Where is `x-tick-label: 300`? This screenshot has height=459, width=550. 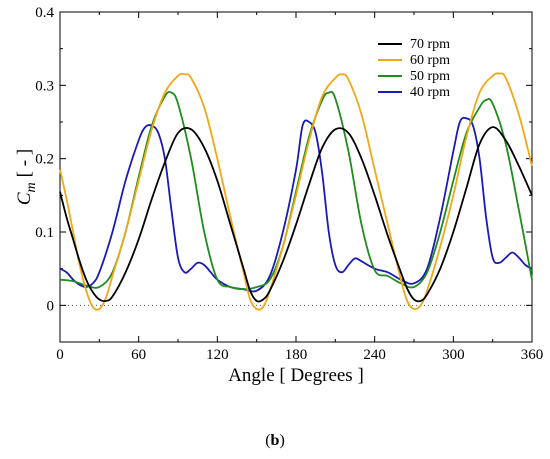 x-tick-label: 300 is located at coordinates (453, 355).